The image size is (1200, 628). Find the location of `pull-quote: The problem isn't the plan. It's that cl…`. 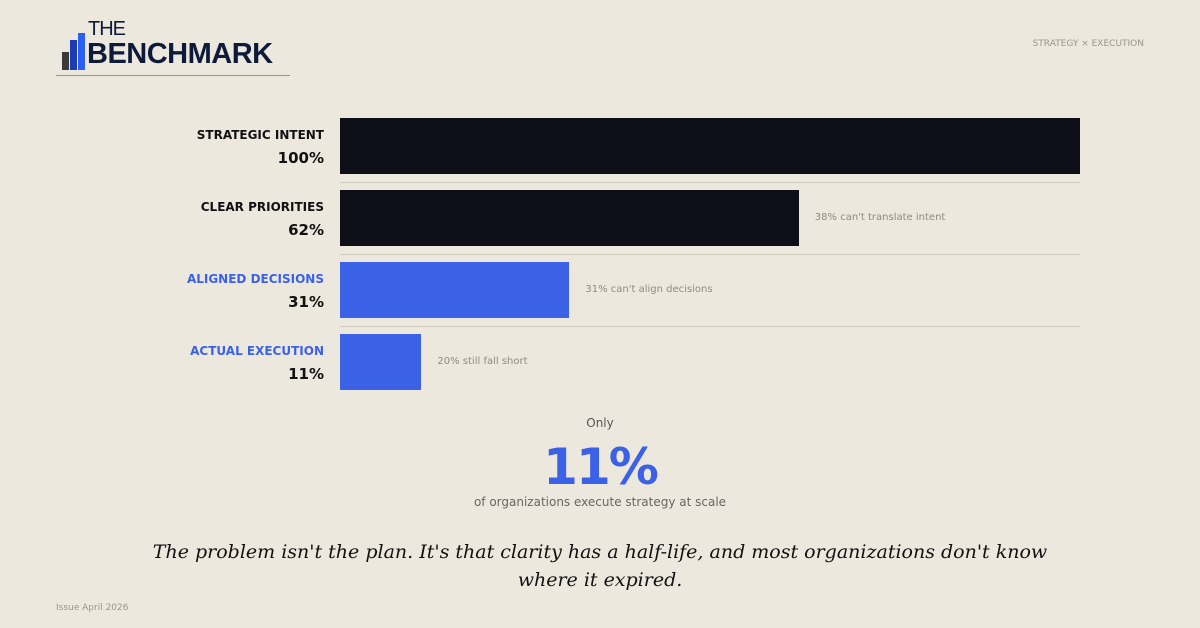

pull-quote: The problem isn't the plan. It's that cl… is located at coordinates (600, 566).